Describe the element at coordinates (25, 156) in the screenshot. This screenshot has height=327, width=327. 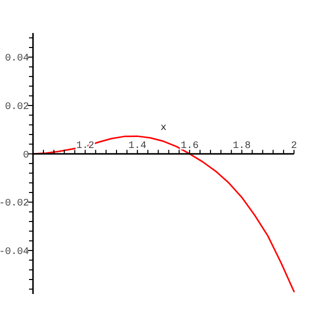
I see `y-tick-label: 0` at that location.